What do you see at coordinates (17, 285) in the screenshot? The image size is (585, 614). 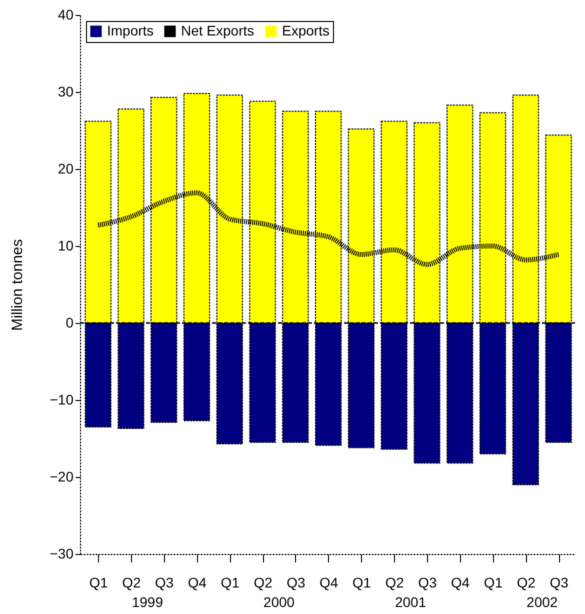 I see `y-axis-title: Million tonnes` at bounding box center [17, 285].